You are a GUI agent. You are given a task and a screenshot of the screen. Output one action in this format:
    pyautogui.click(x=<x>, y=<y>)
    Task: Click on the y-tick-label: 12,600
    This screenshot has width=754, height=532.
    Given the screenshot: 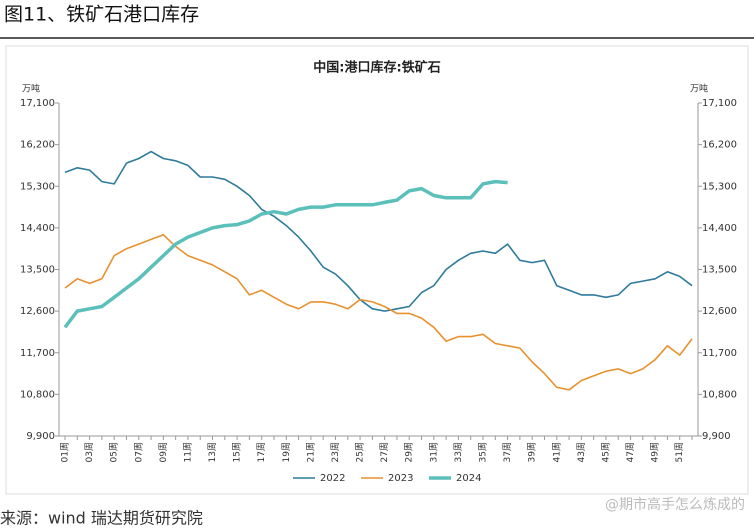 What is the action you would take?
    pyautogui.click(x=37, y=311)
    